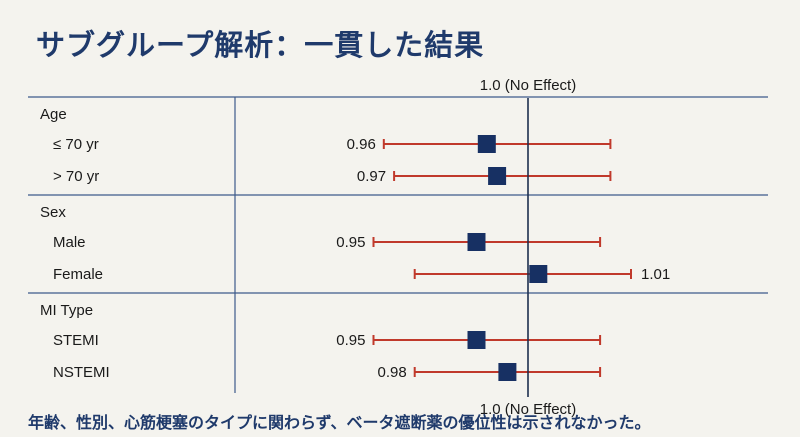  Describe the element at coordinates (53, 114) in the screenshot. I see `group-label: Age` at that location.